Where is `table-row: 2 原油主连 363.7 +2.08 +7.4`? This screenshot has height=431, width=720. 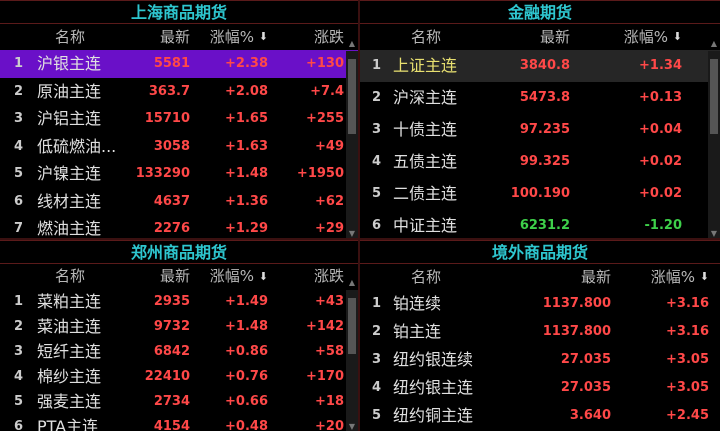 table-row: 2 原油主连 363.7 +2.08 +7.4 is located at coordinates (179, 92).